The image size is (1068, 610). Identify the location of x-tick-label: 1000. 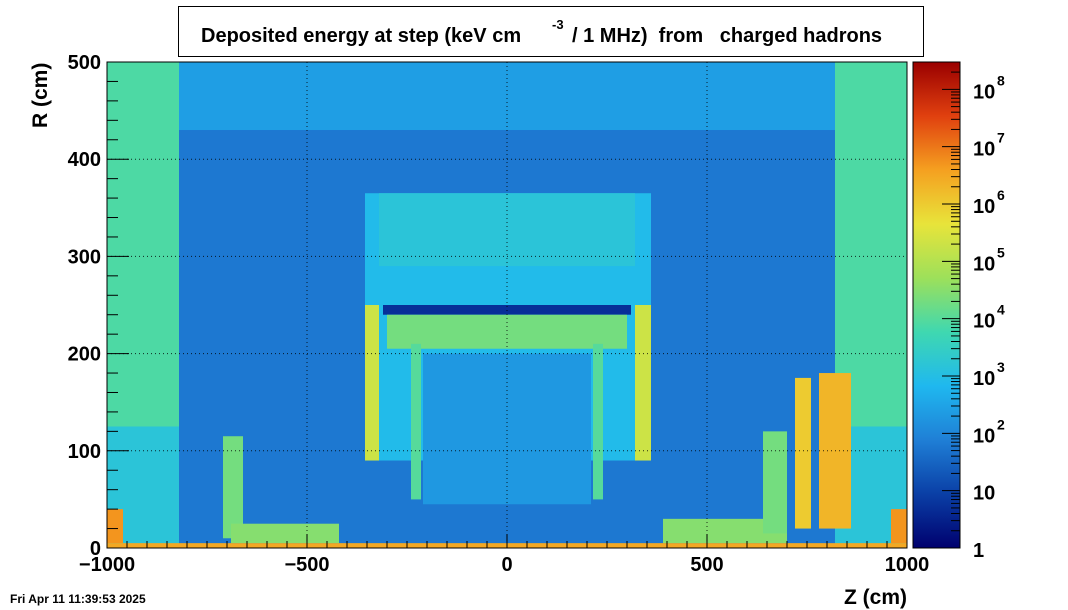
(907, 565).